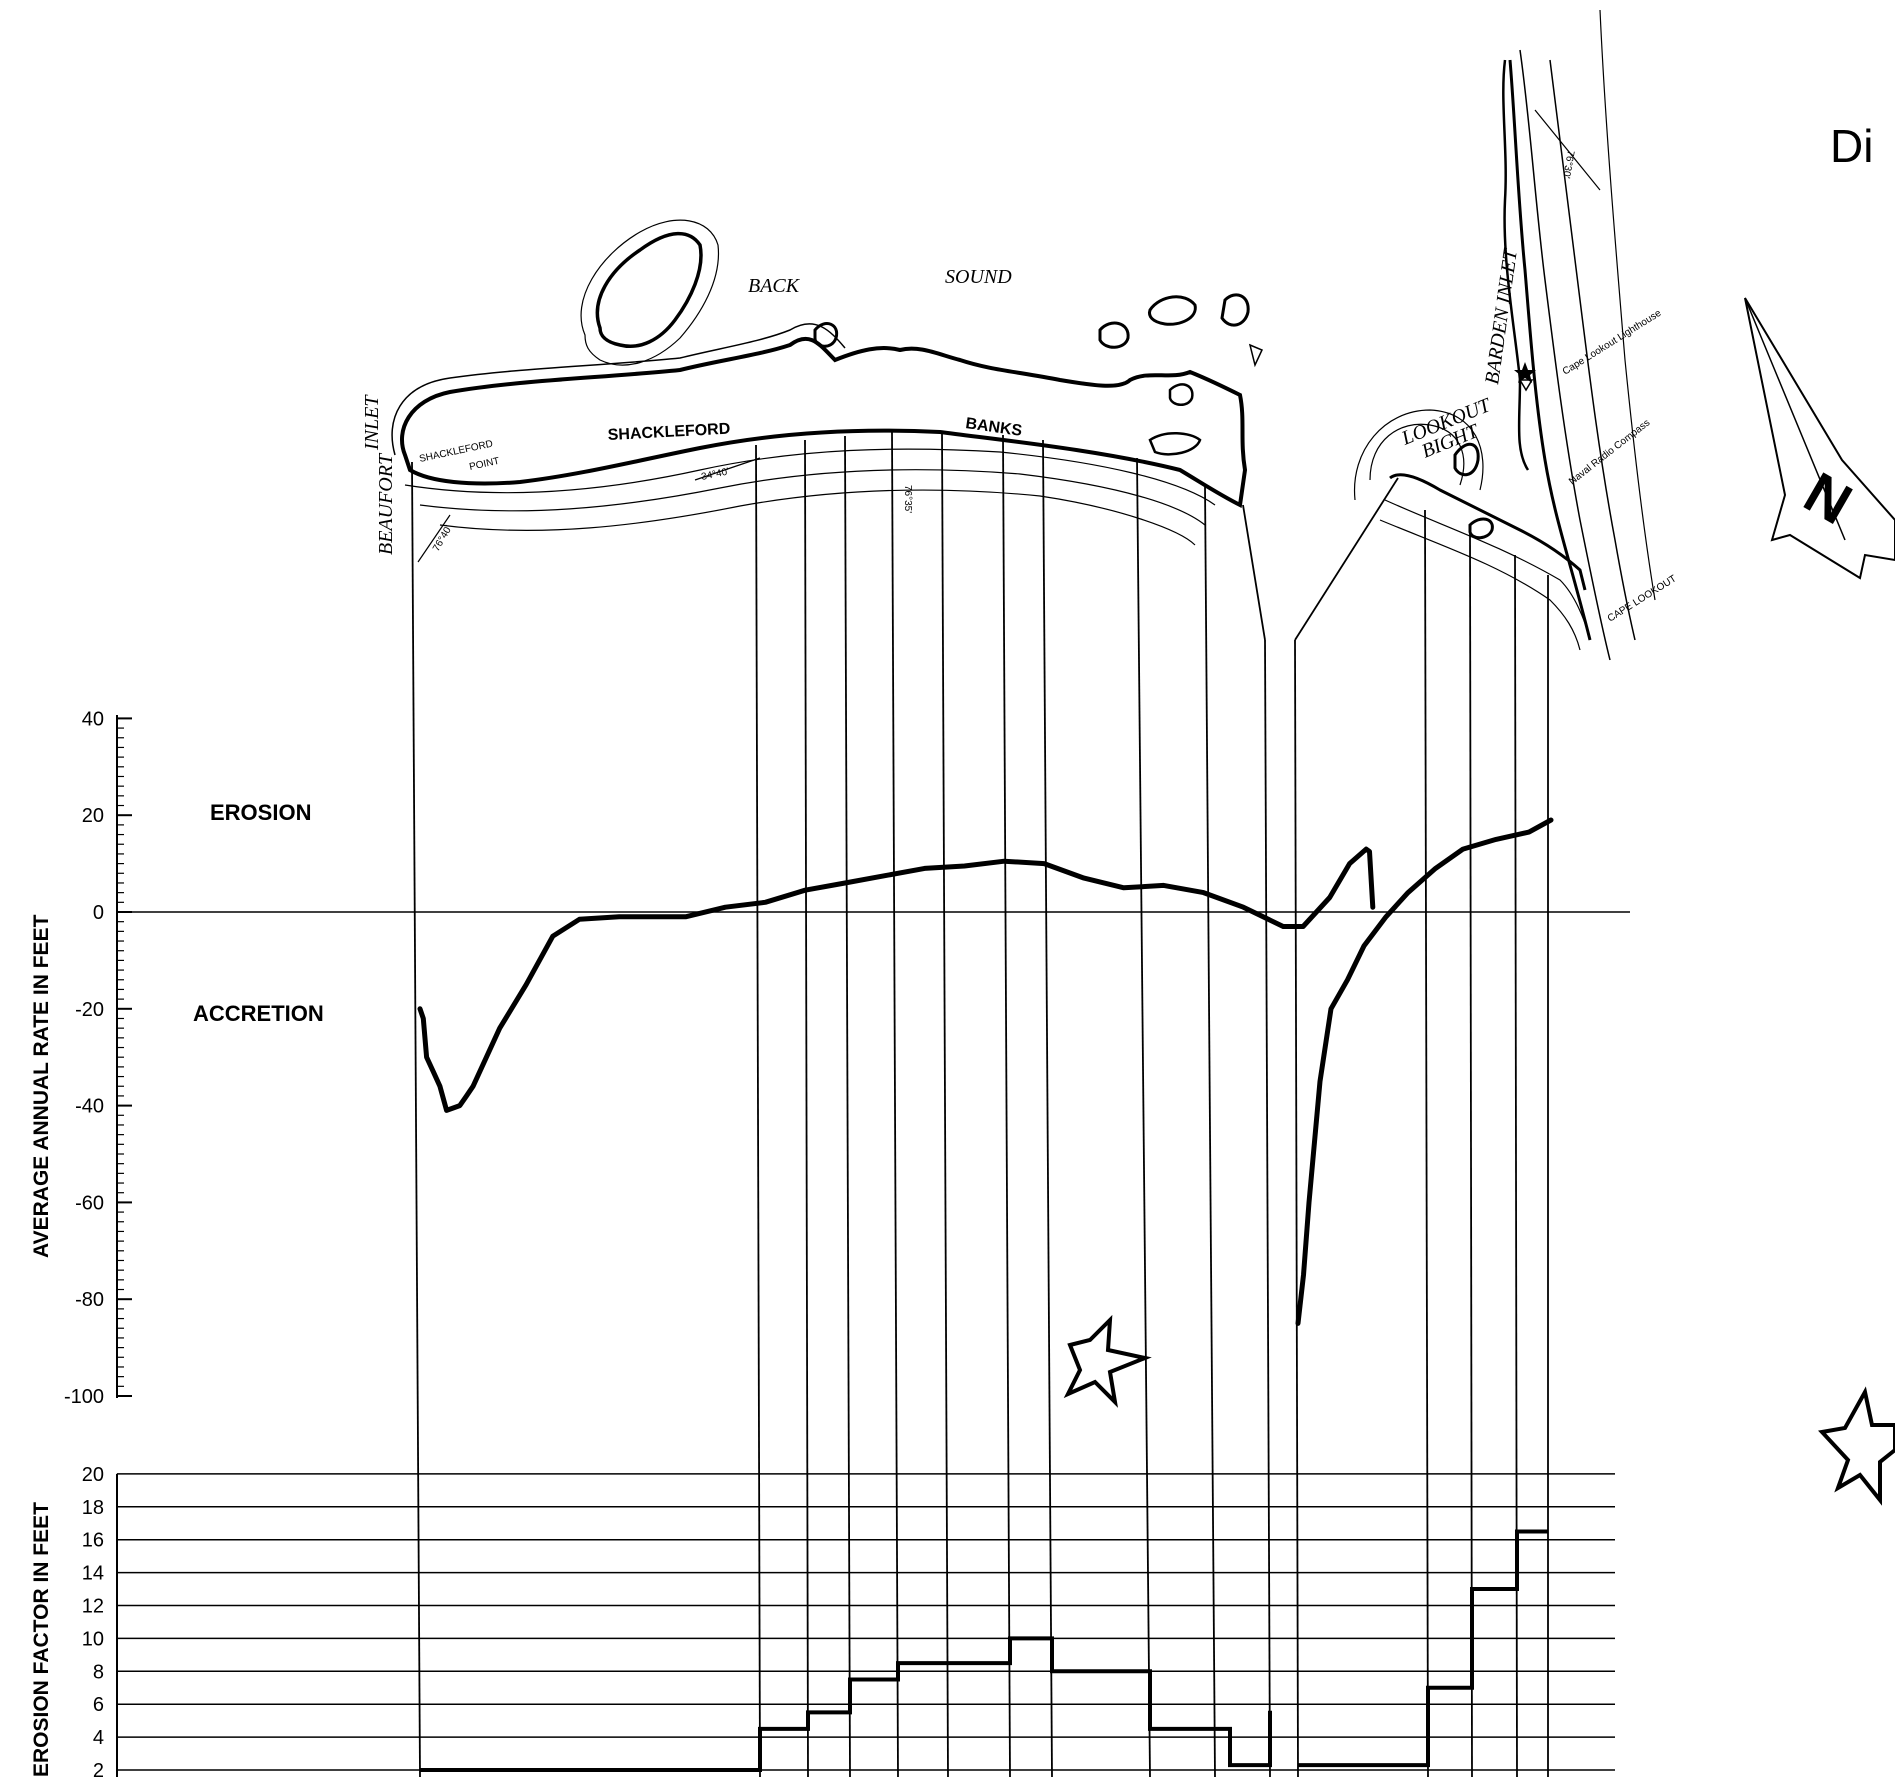 The height and width of the screenshot is (1777, 1895). I want to click on erosion-factor-tick-label: 16, so click(93, 1541).